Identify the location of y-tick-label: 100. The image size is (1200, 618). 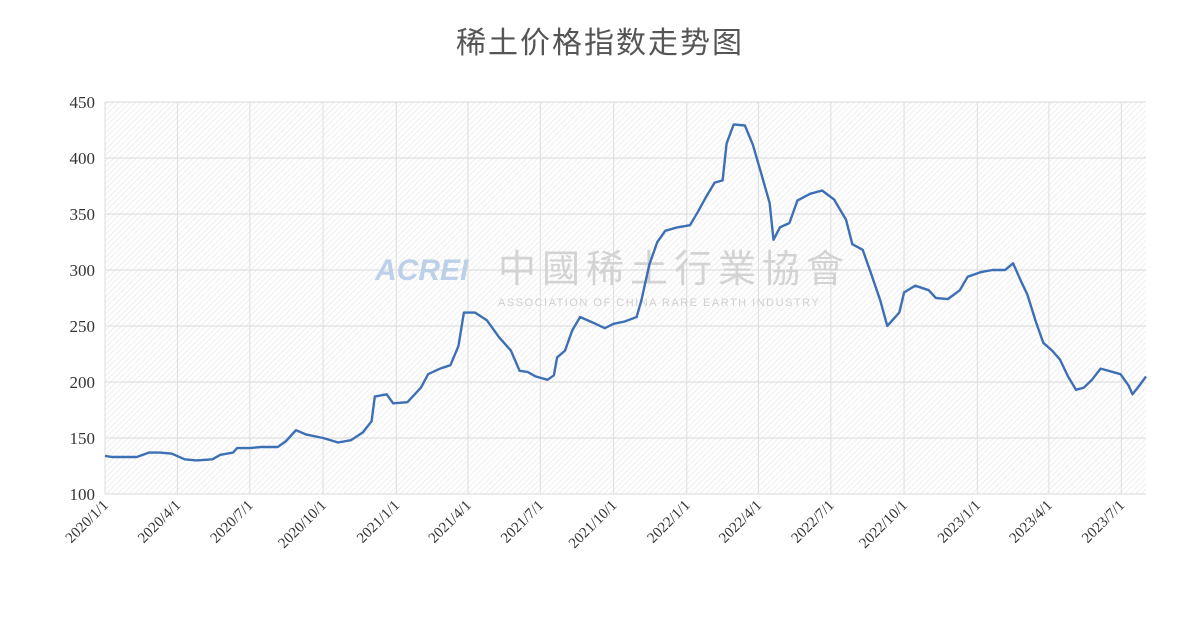
(83, 494).